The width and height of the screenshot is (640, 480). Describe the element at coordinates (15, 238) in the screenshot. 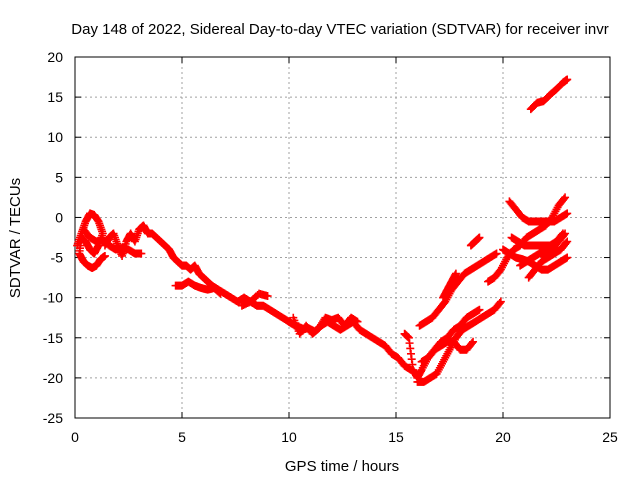

I see `y-axis-label: SDTVAR / TECUs` at that location.